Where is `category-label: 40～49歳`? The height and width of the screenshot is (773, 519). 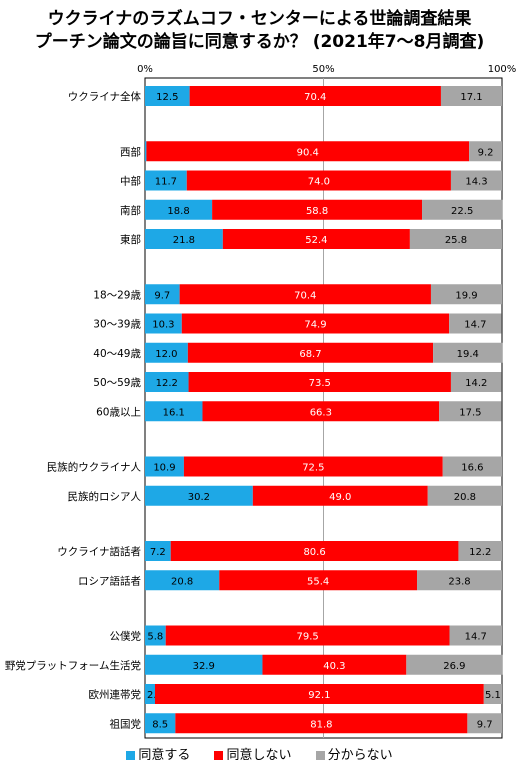
category-label: 40～49歳 is located at coordinates (117, 354).